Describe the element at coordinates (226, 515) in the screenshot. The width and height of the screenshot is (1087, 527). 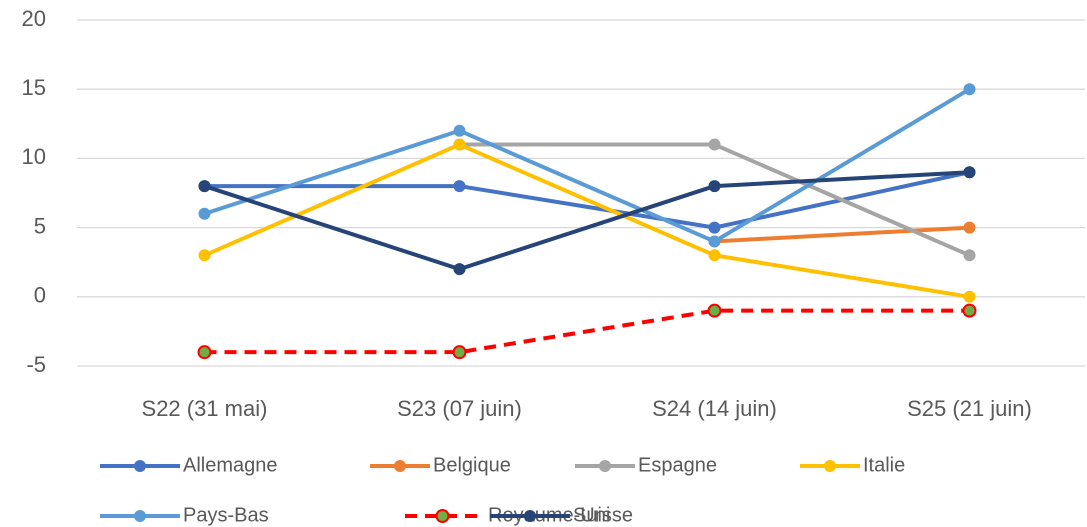
I see `legend-label: Pays-Bas` at that location.